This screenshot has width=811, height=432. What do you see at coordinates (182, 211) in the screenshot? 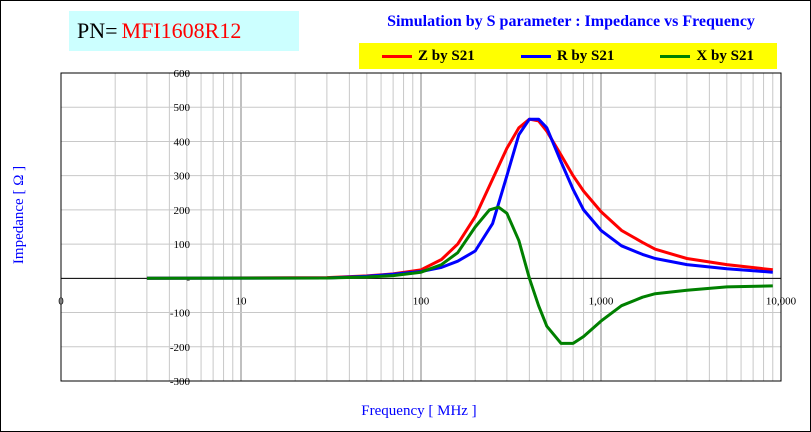
I see `y-tick-label: 200` at bounding box center [182, 211].